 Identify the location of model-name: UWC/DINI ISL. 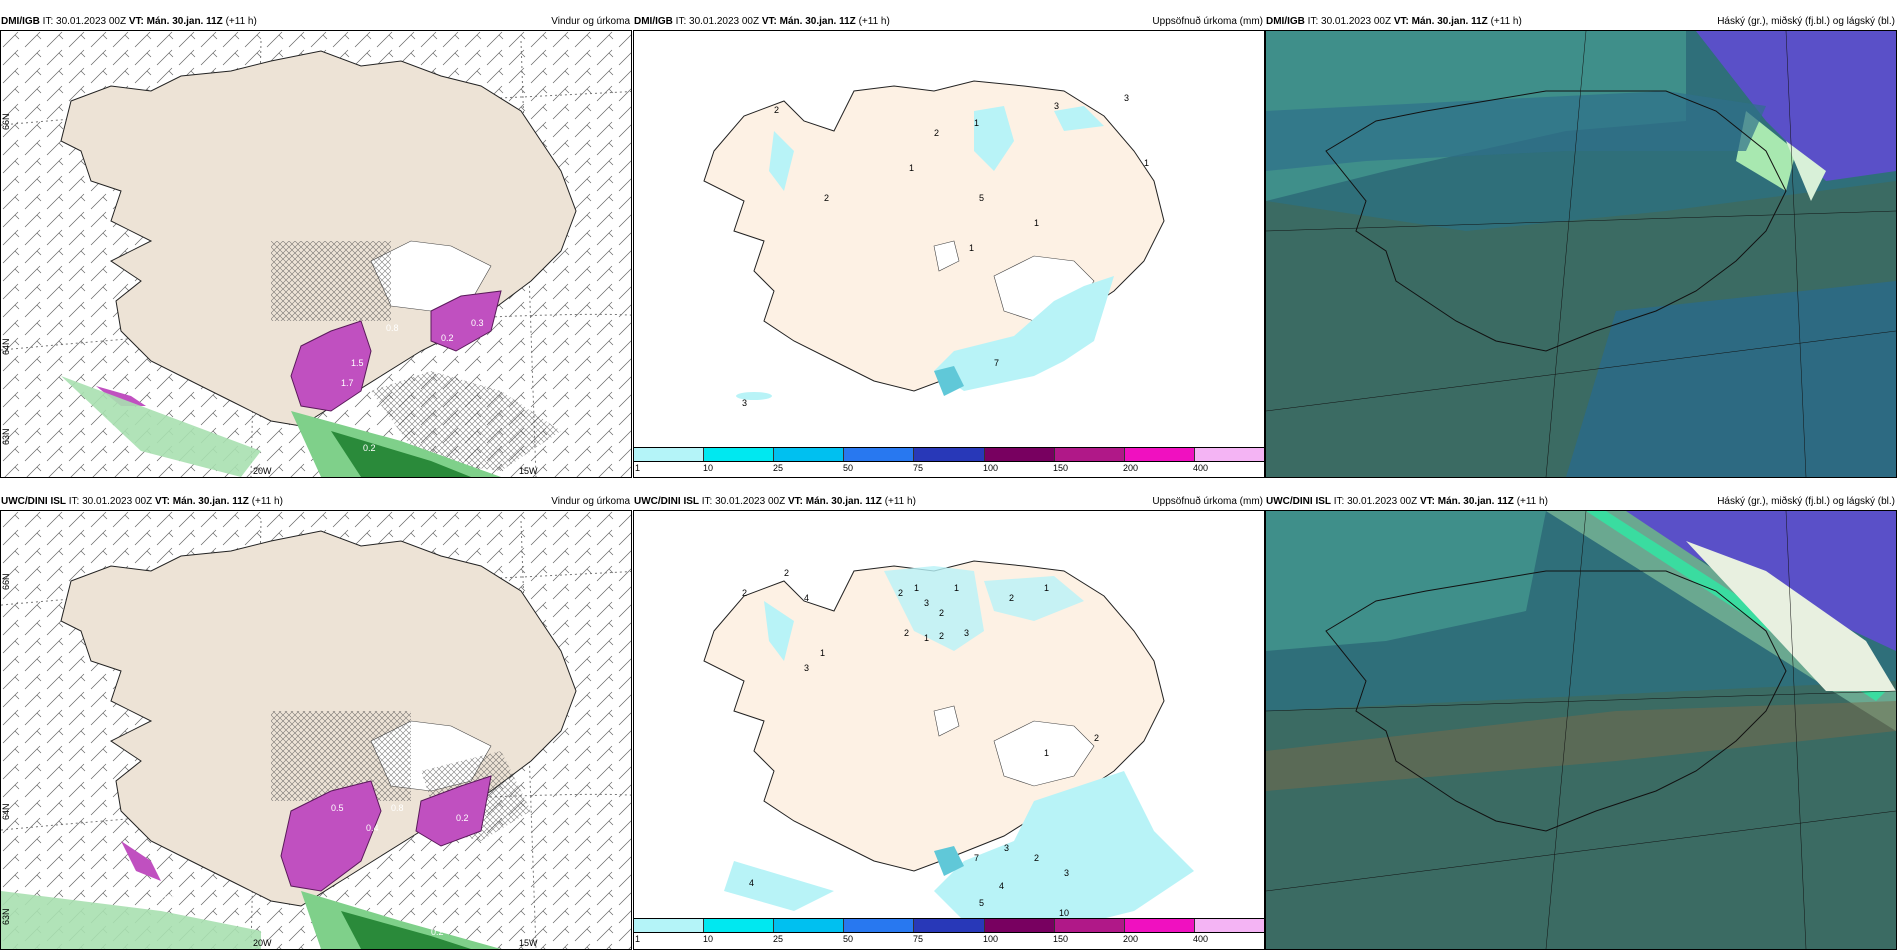
(33, 501).